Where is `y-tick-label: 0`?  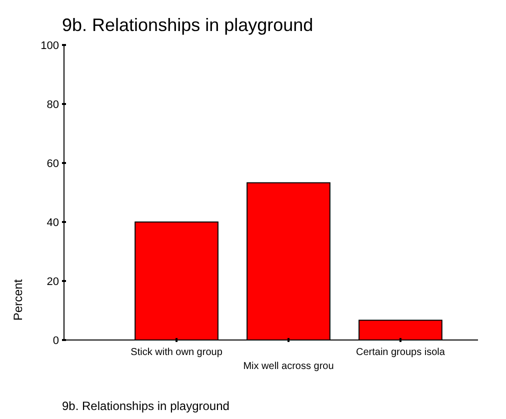
y-tick-label: 0 is located at coordinates (55, 340).